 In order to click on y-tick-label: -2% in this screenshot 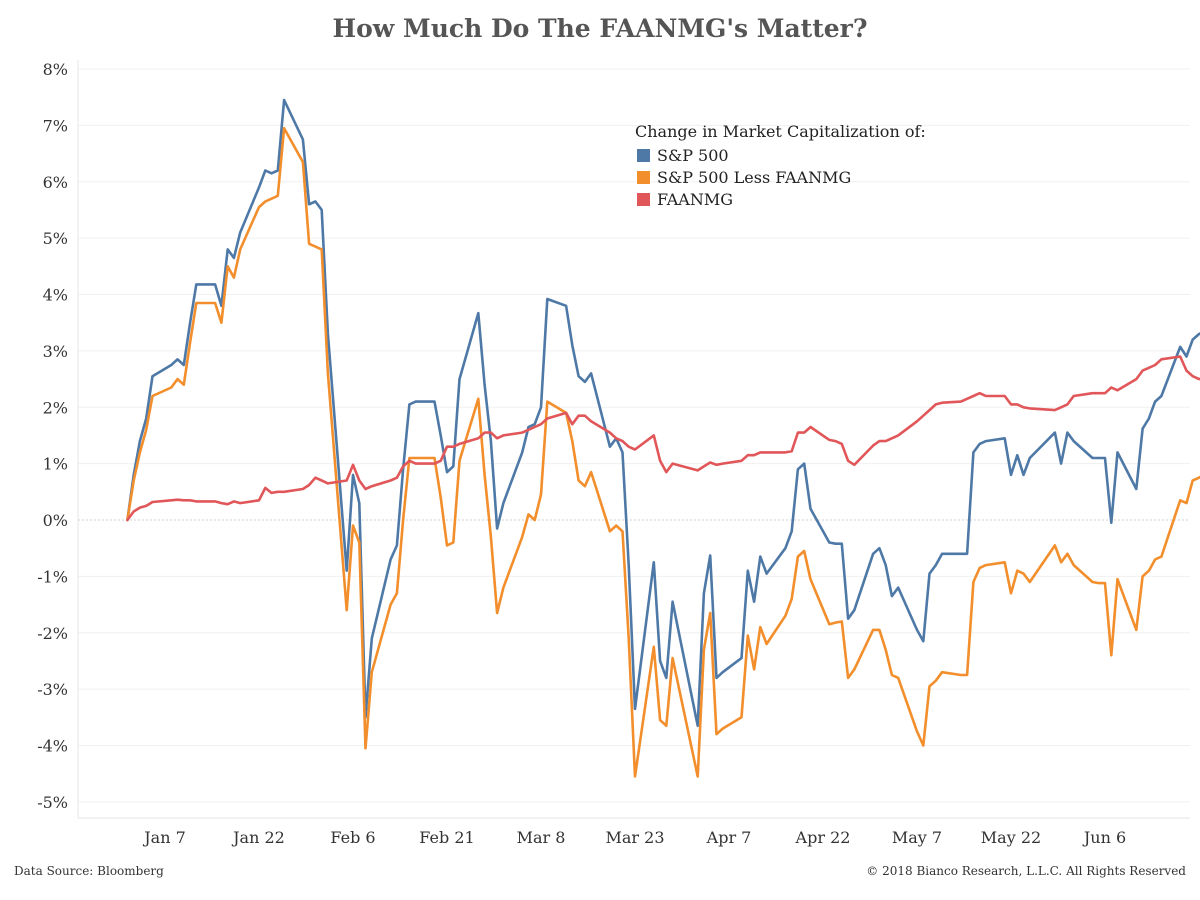, I will do `click(52, 633)`.